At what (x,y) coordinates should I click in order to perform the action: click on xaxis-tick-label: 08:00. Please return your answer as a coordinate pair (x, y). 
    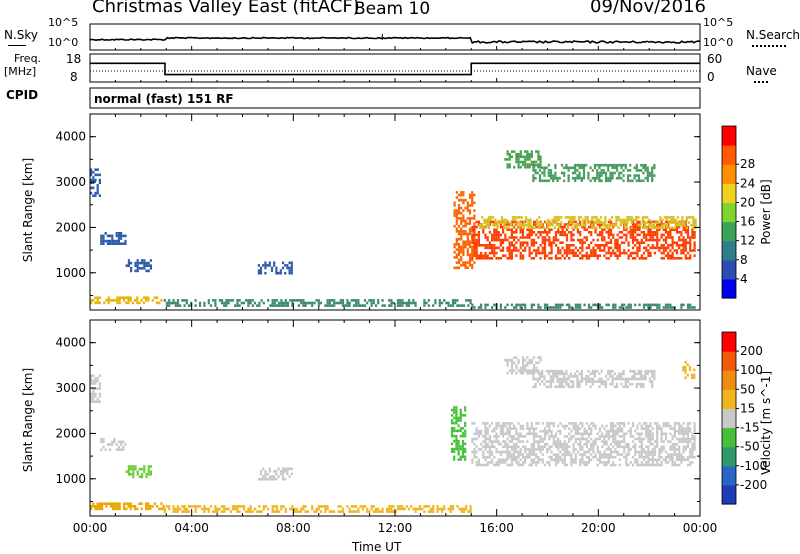
    Looking at the image, I should click on (293, 528).